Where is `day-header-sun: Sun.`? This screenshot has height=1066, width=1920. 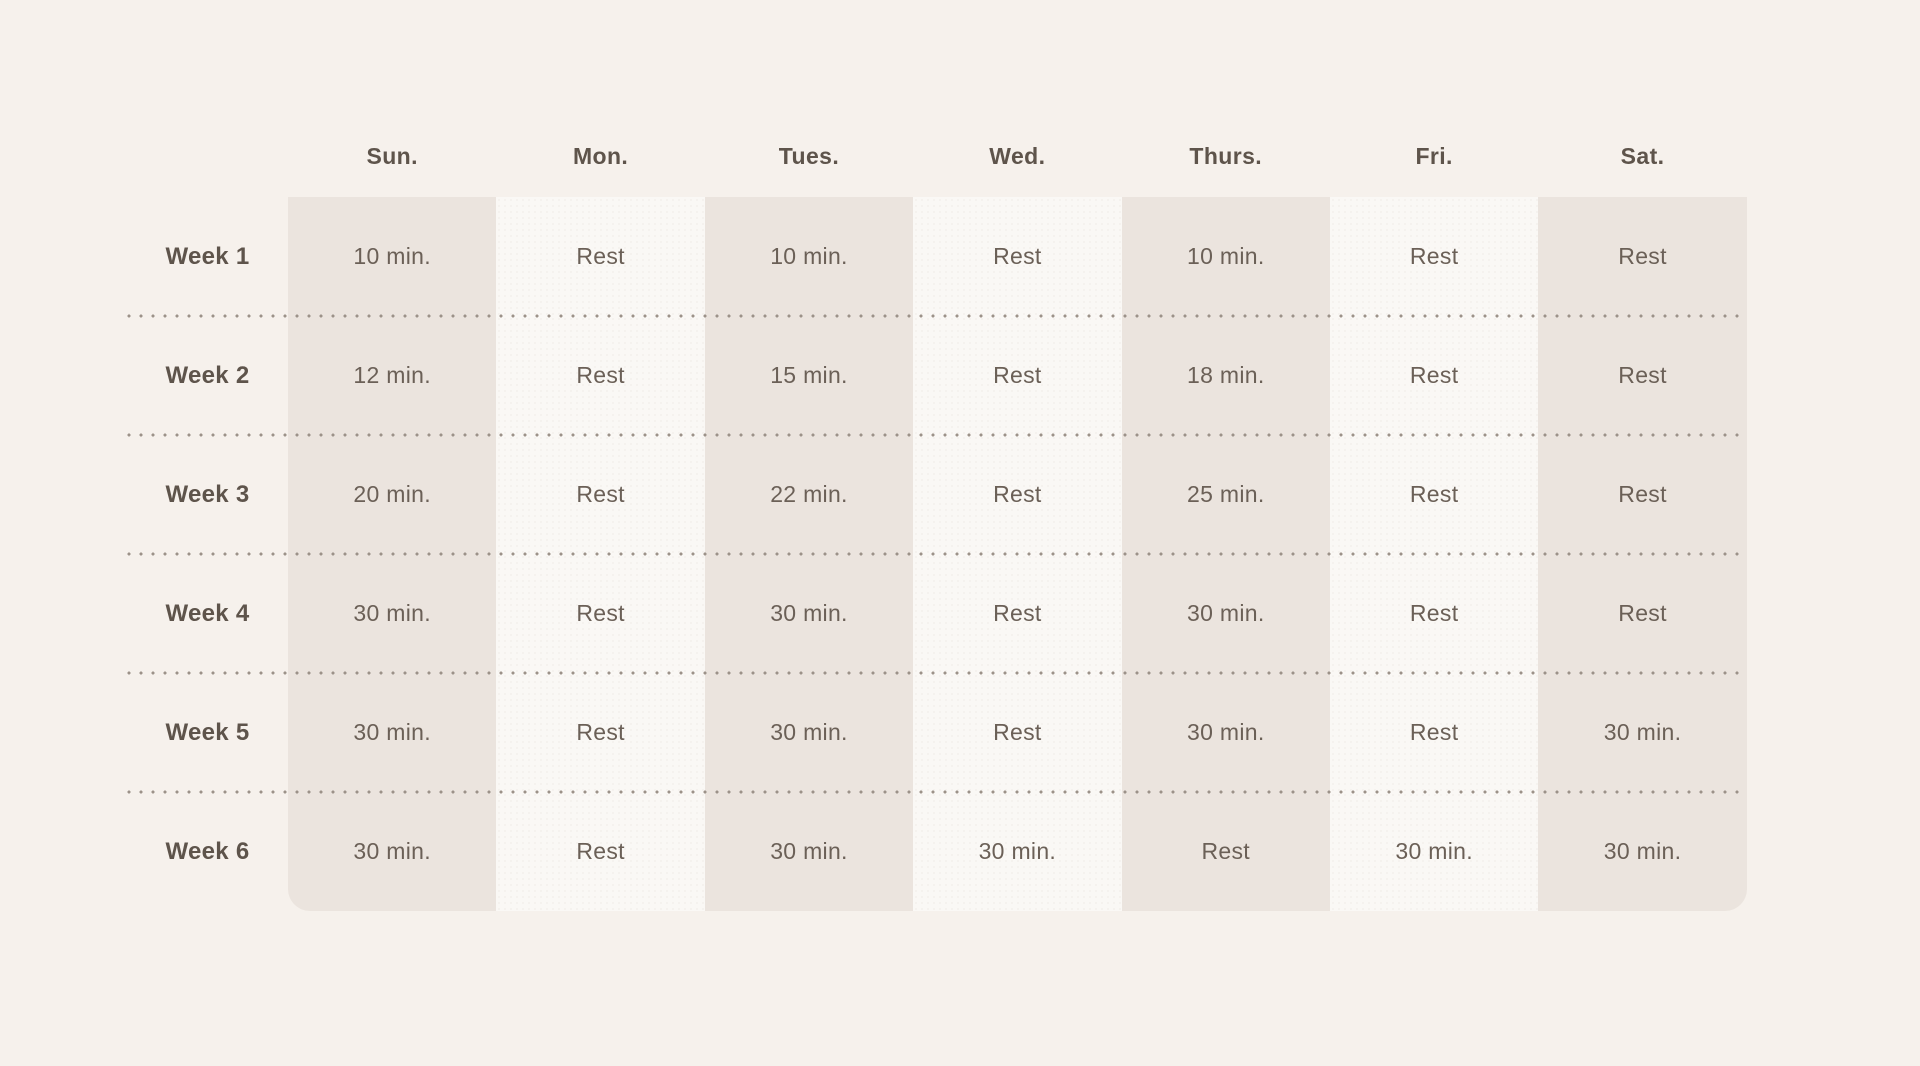 day-header-sun: Sun. is located at coordinates (392, 155).